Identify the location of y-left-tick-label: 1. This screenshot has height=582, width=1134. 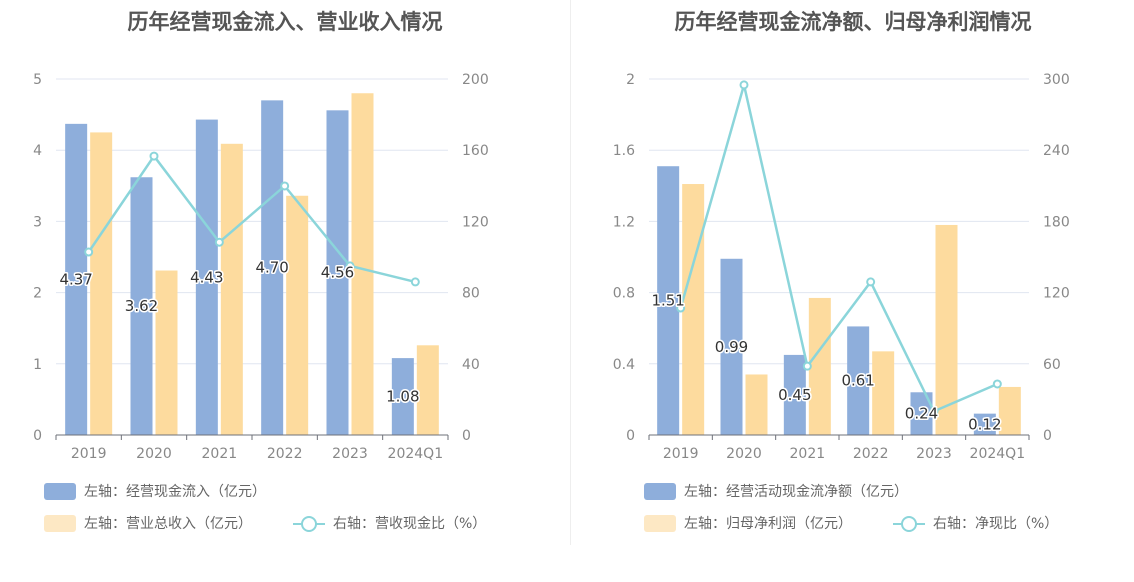
(37, 365).